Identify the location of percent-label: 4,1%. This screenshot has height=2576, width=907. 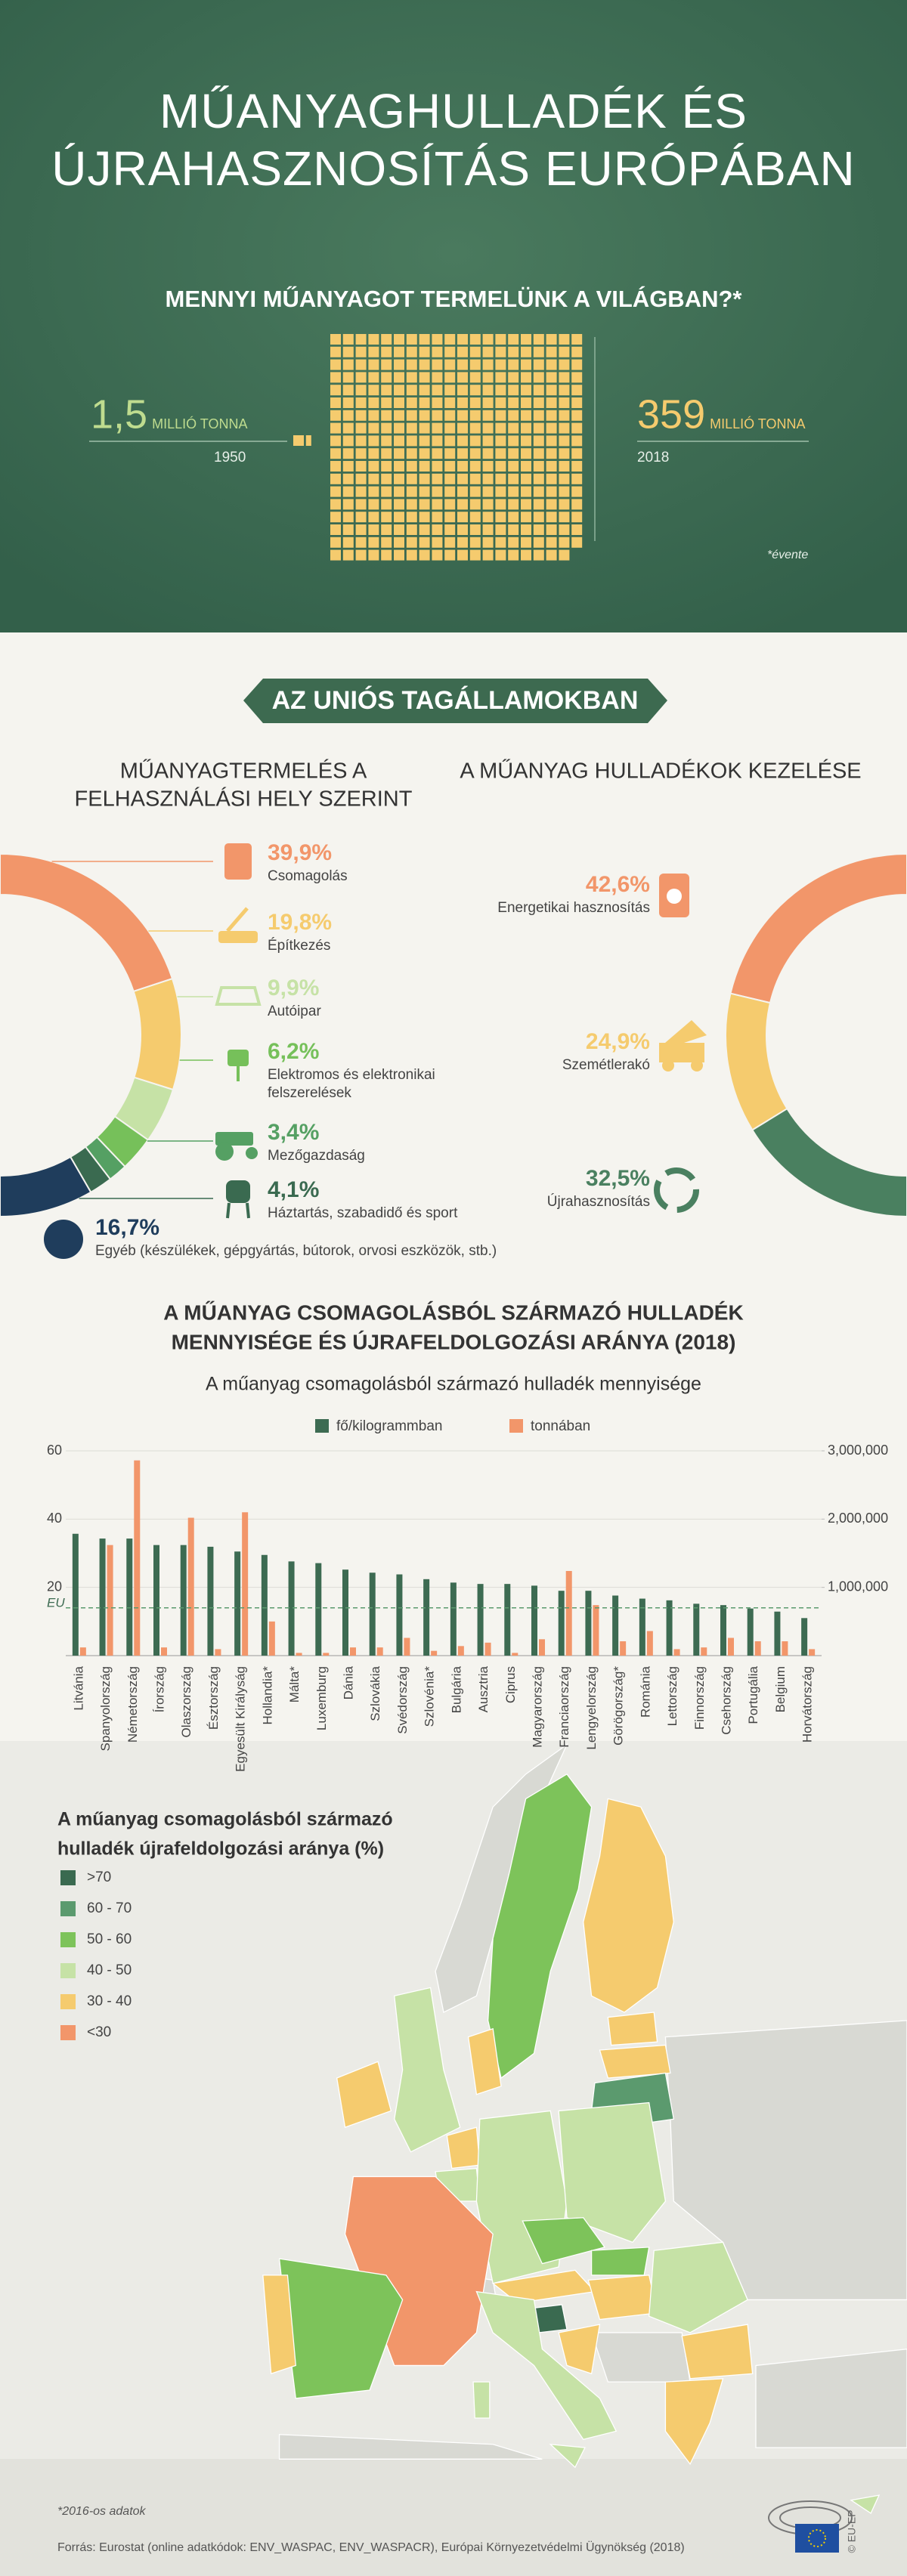
(293, 1189).